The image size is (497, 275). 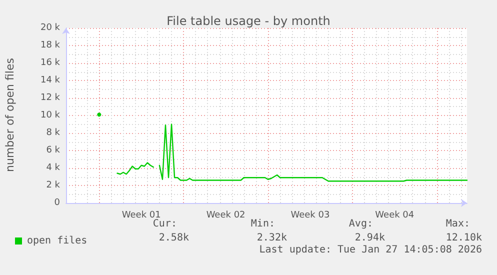 I want to click on y-tick-label: 10 k, so click(x=50, y=115).